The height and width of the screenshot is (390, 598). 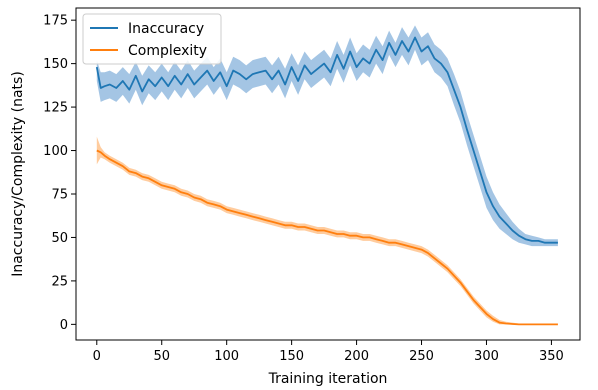 I want to click on y-tick-label-25: 25, so click(x=59, y=281).